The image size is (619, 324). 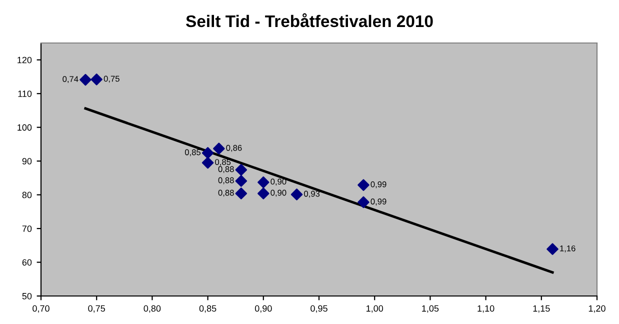 I want to click on x-tick-label: 0,80, so click(x=152, y=309).